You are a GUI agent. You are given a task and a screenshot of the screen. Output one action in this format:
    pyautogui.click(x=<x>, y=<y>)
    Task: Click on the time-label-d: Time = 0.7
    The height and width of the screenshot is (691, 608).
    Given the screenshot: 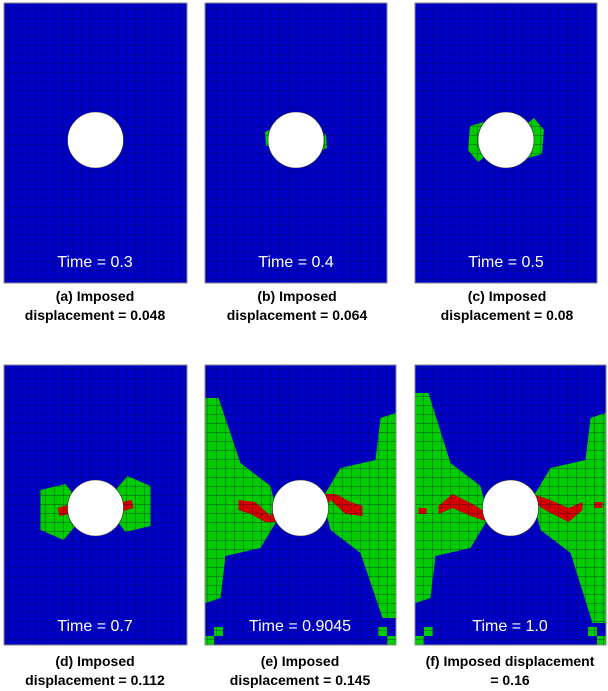 What is the action you would take?
    pyautogui.click(x=95, y=626)
    